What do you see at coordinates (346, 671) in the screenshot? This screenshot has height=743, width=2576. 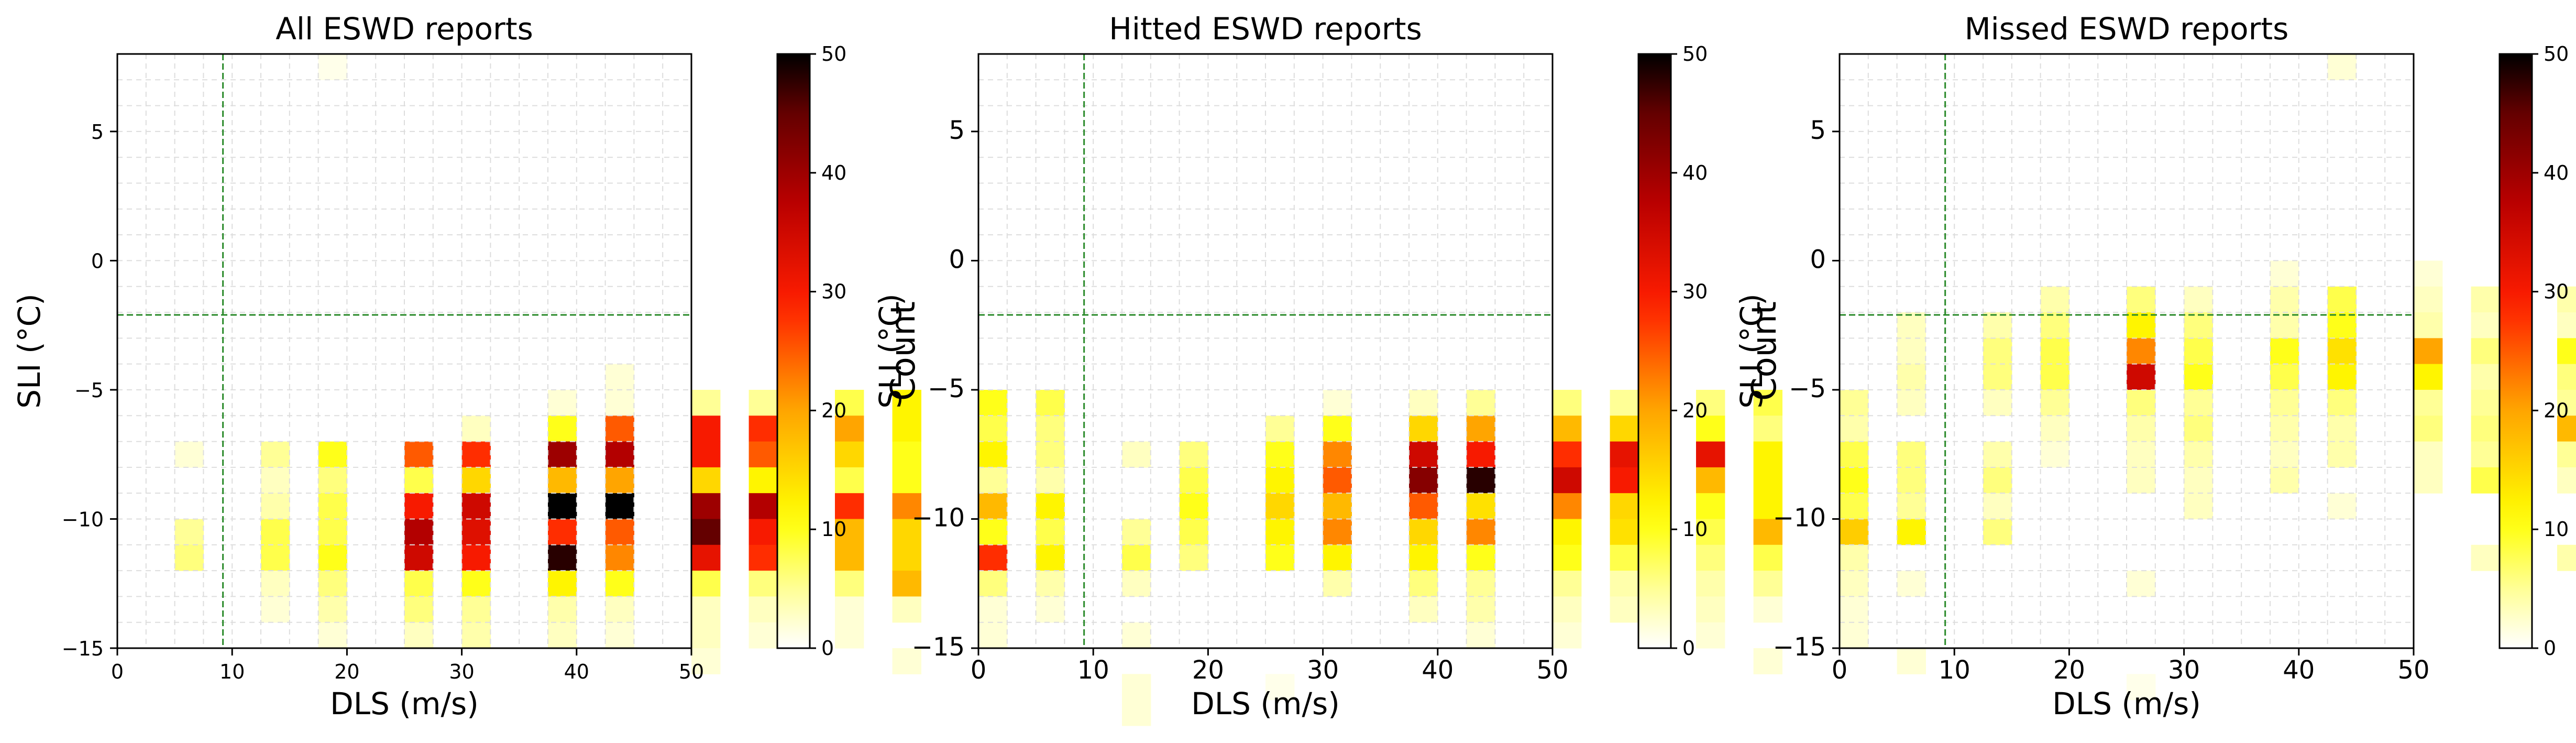 I see `x-tick-label: 20` at bounding box center [346, 671].